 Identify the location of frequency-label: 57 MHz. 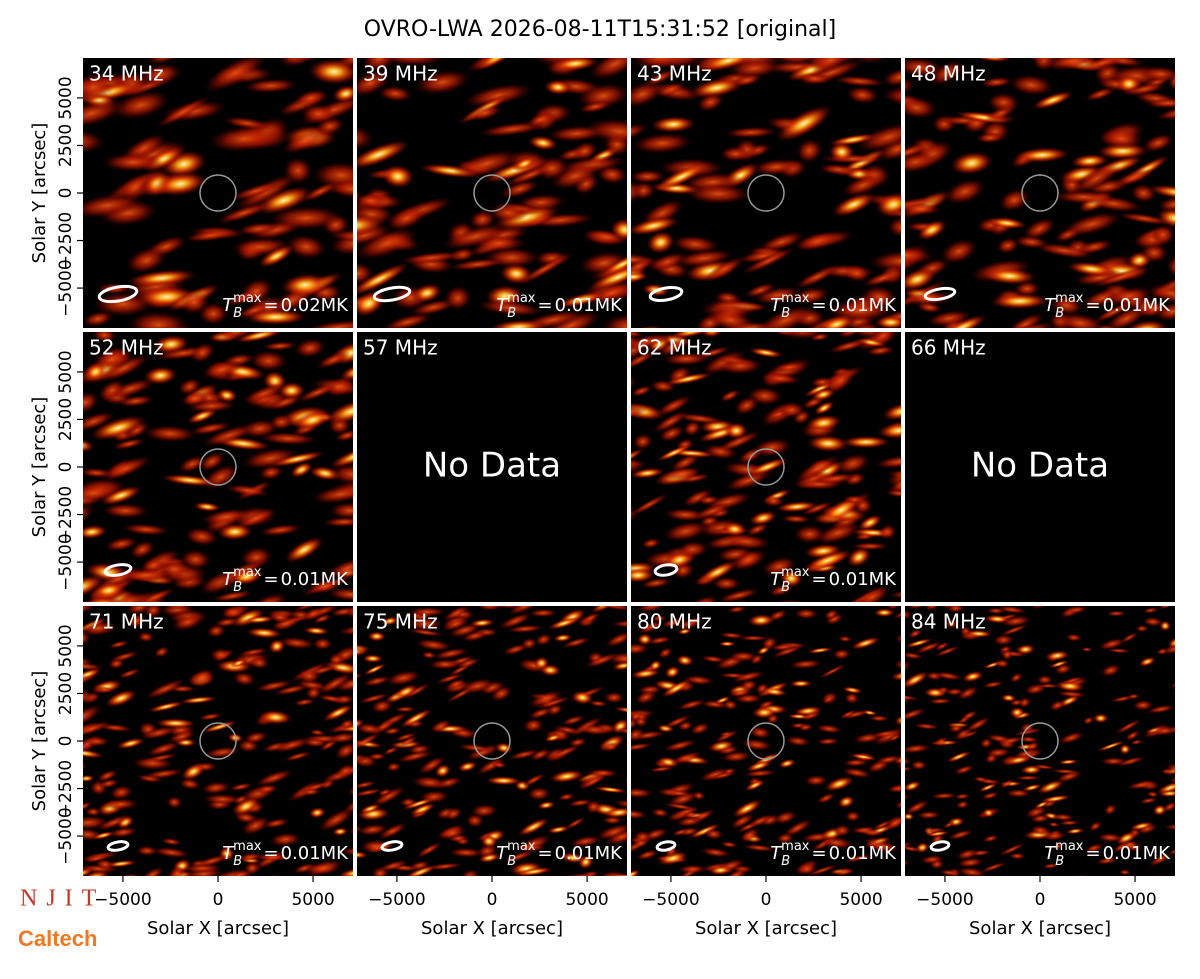
(400, 348).